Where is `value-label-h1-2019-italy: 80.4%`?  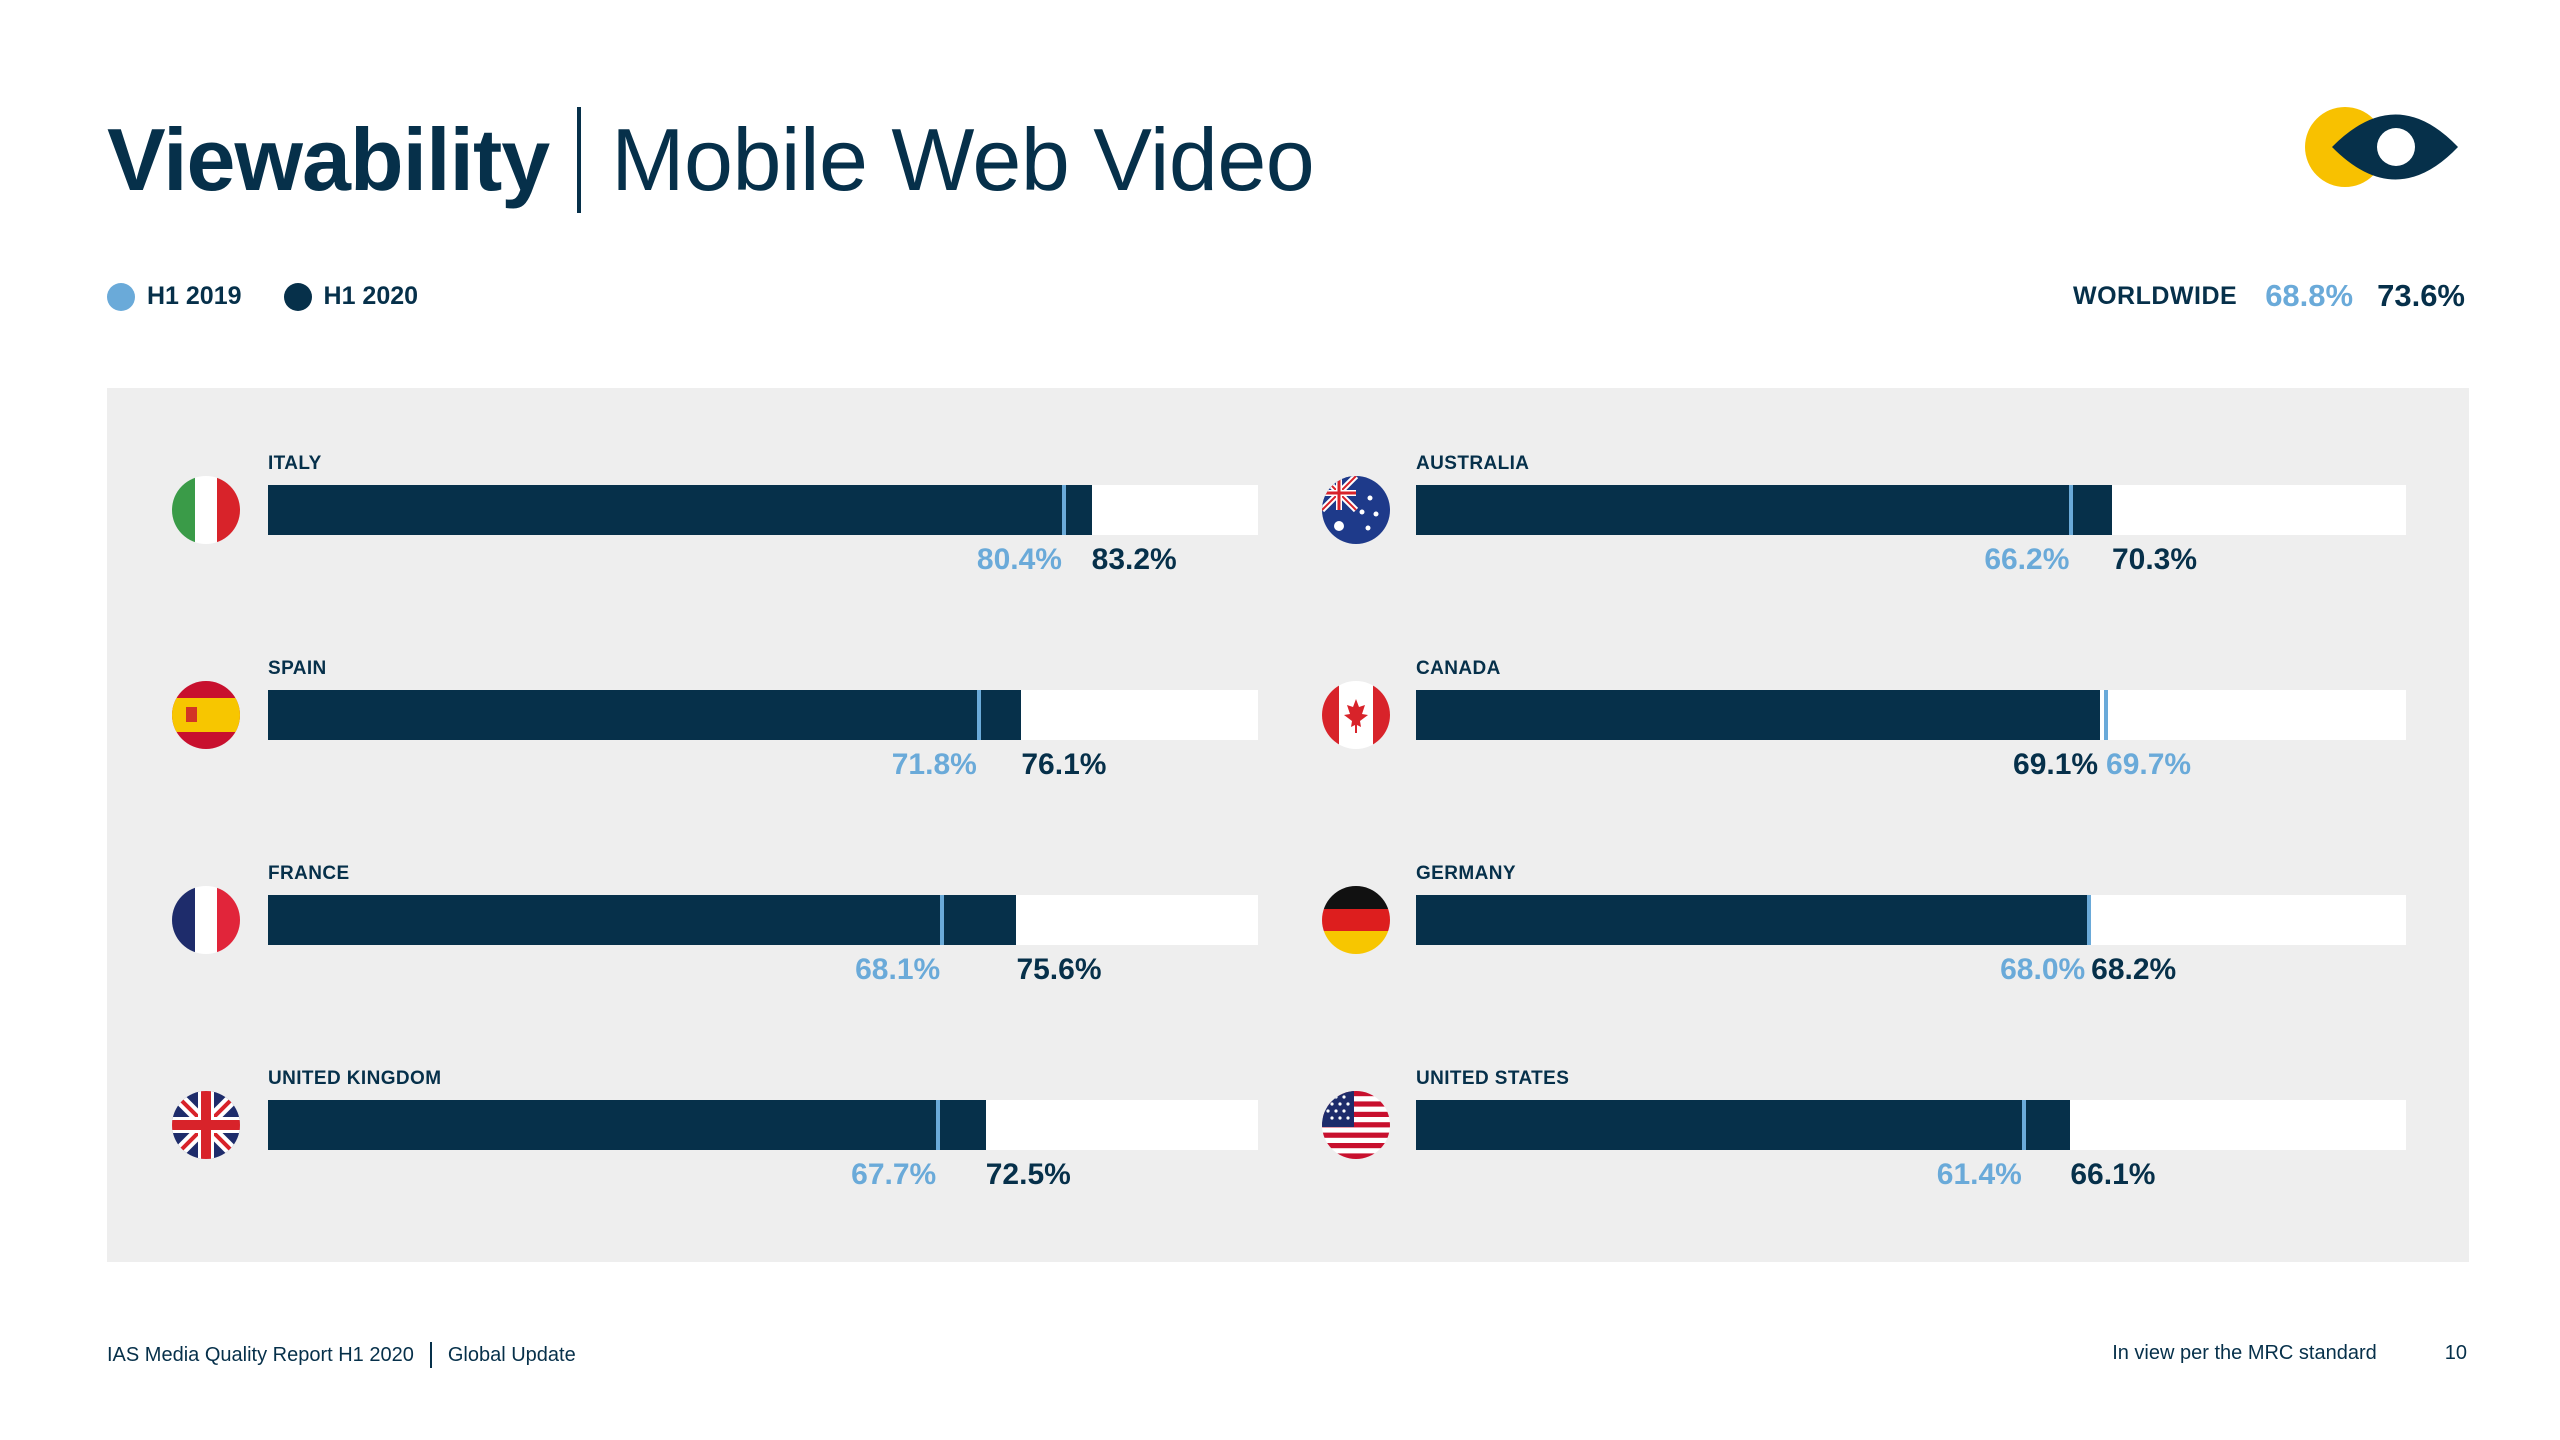 value-label-h1-2019-italy: 80.4% is located at coordinates (1019, 559).